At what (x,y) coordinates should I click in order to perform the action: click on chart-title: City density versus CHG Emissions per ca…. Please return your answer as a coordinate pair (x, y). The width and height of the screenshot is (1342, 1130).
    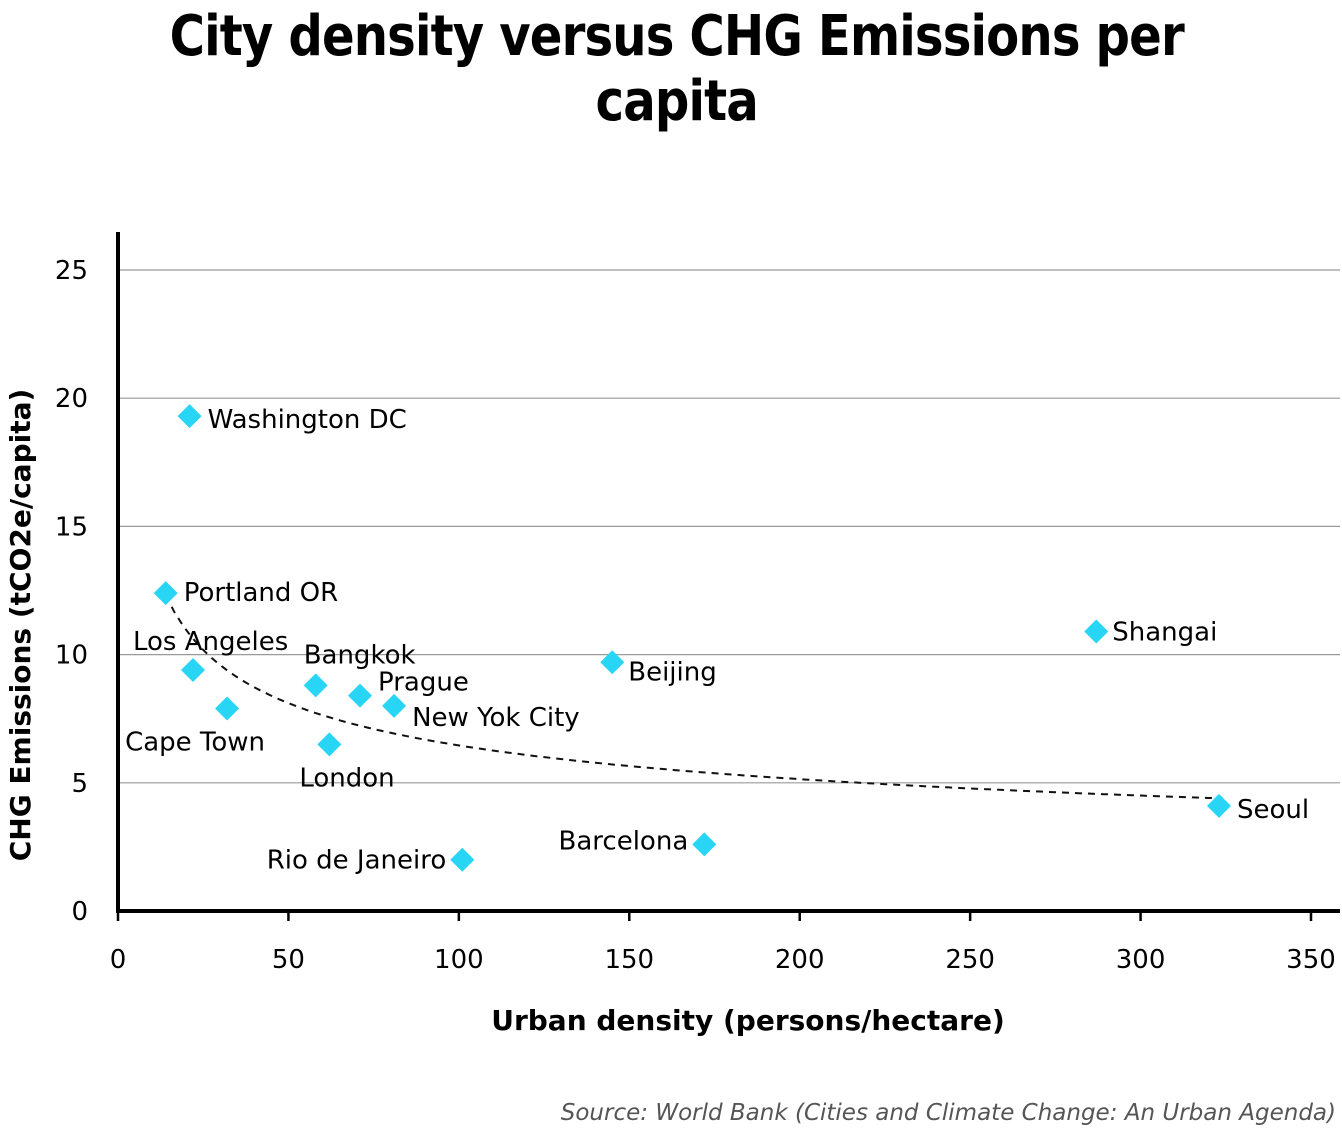
    Looking at the image, I should click on (677, 69).